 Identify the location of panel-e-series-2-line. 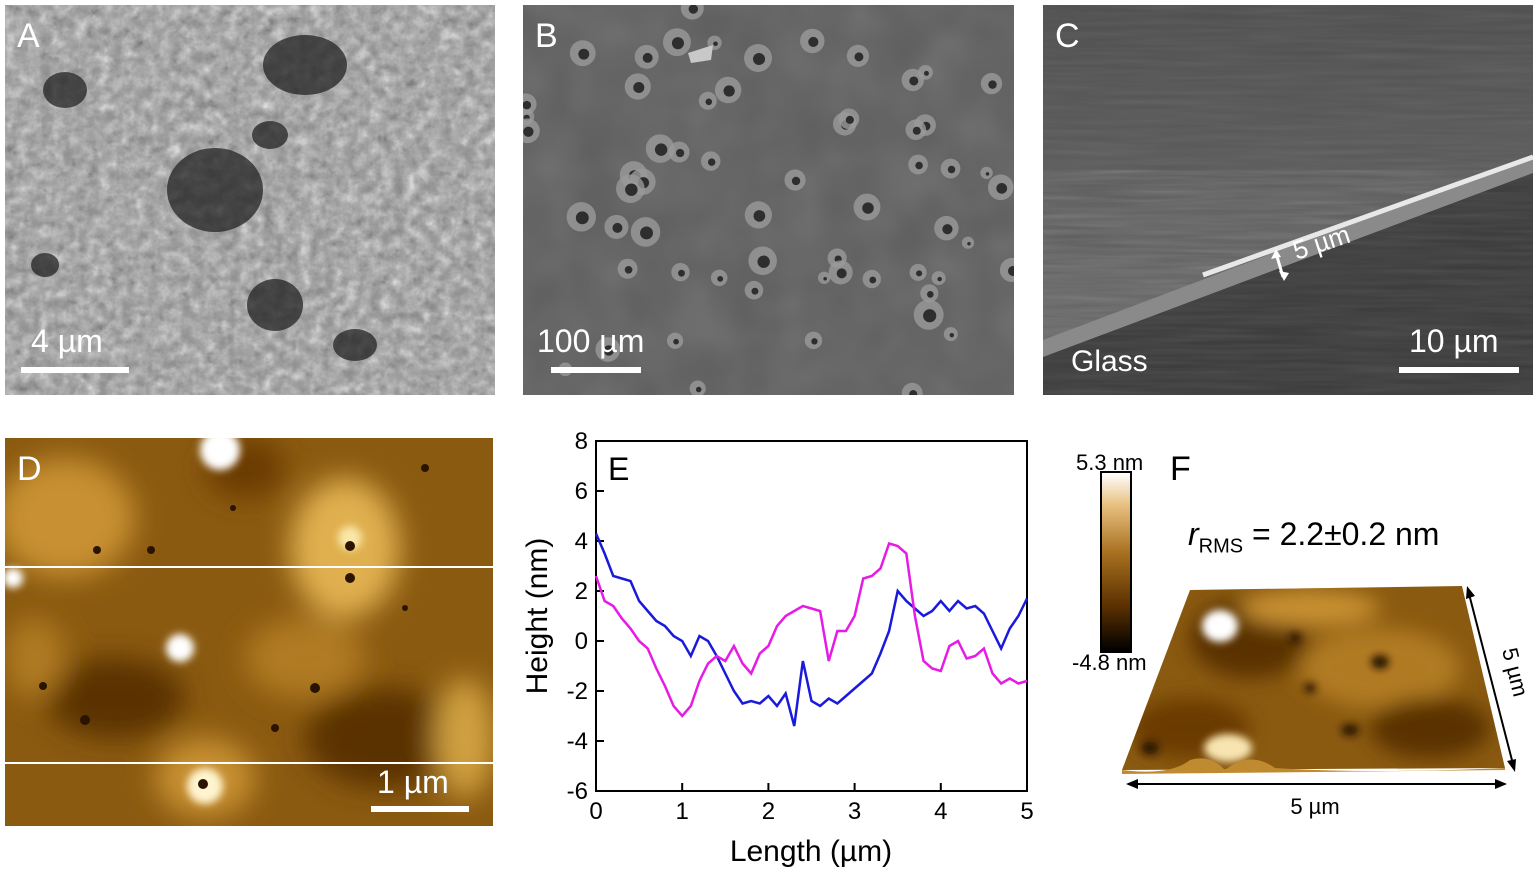
(811, 629).